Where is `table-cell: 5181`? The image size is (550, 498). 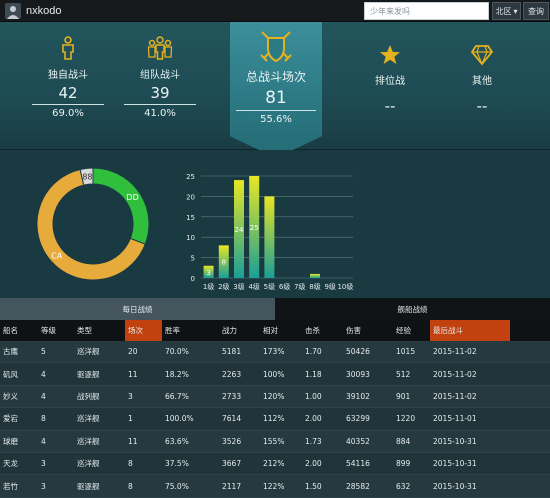 table-cell: 5181 is located at coordinates (232, 352).